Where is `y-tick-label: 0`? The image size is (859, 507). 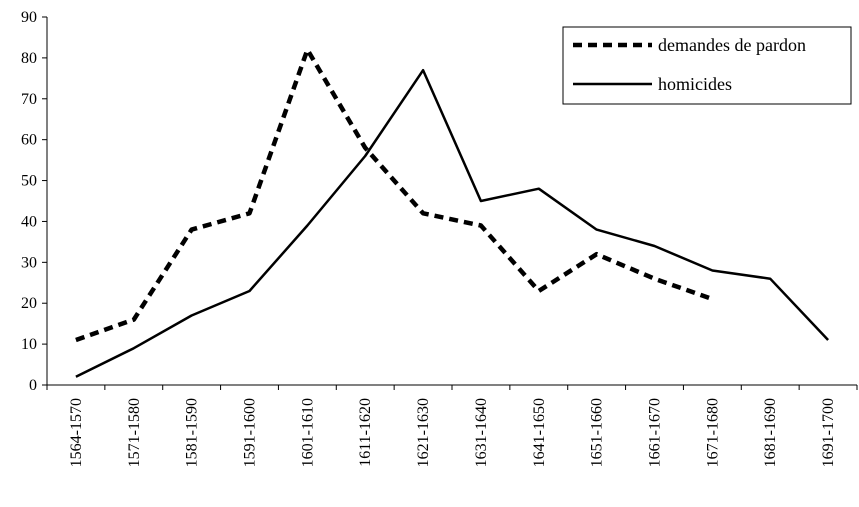 y-tick-label: 0 is located at coordinates (33, 385).